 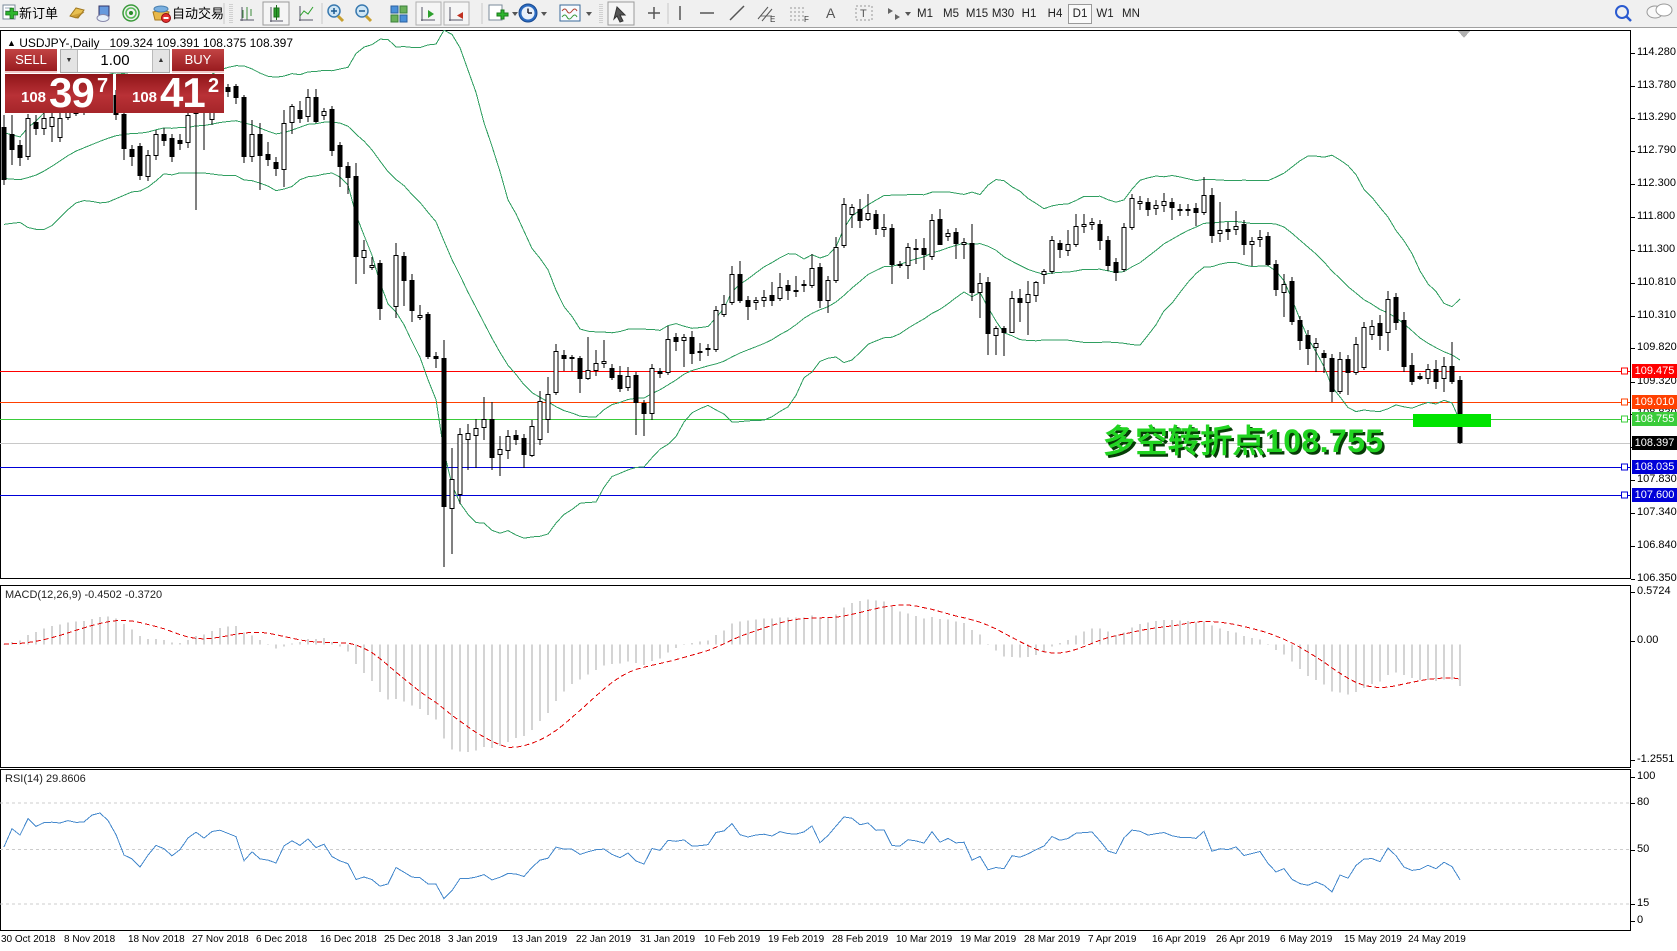 I want to click on svg-text: 新订单, so click(x=38, y=13).